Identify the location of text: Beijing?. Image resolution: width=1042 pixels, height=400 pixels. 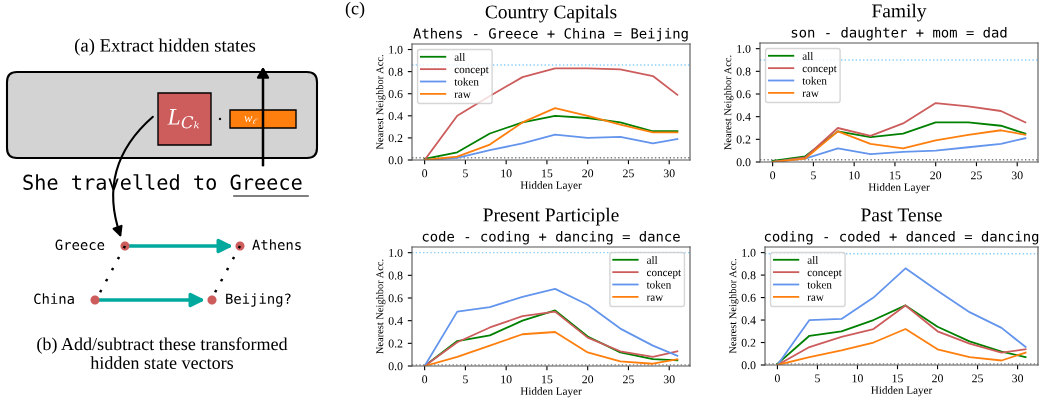
(258, 300).